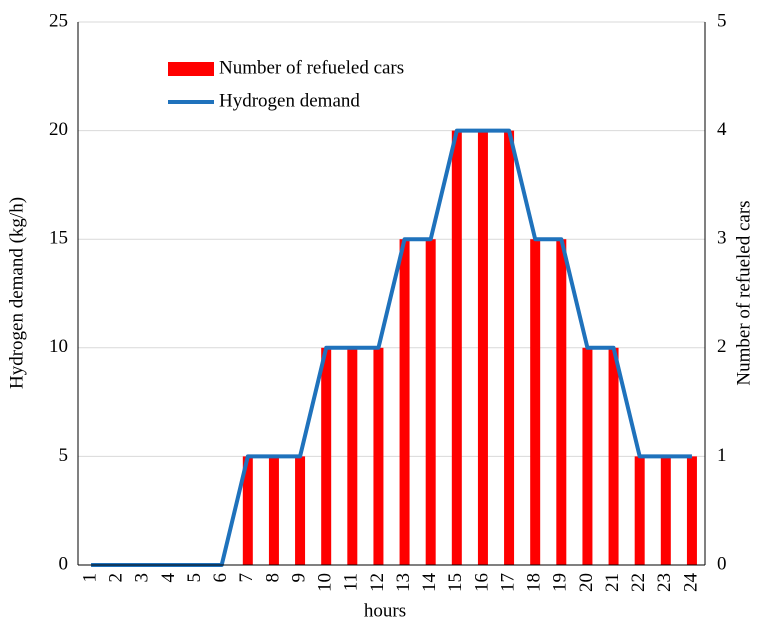  Describe the element at coordinates (58, 238) in the screenshot. I see `y-tick-label: 15` at that location.